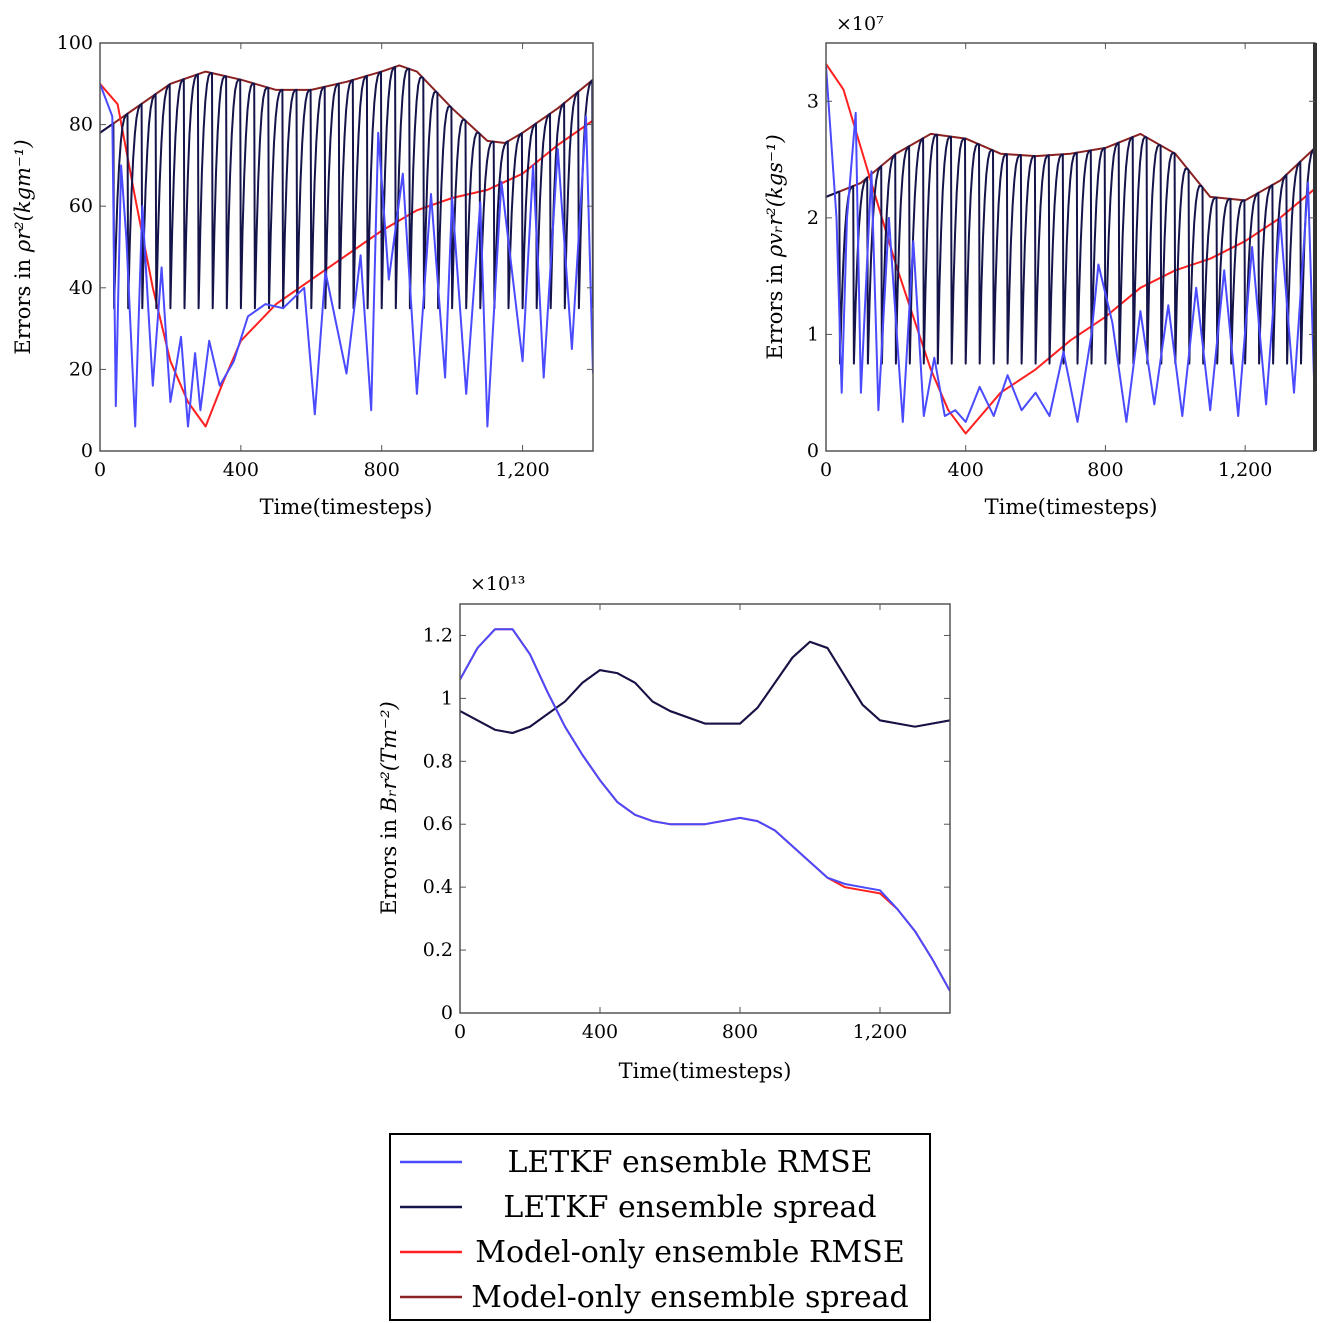 The height and width of the screenshot is (1323, 1325). What do you see at coordinates (438, 887) in the screenshot?
I see `y-tick-label: 0.4` at bounding box center [438, 887].